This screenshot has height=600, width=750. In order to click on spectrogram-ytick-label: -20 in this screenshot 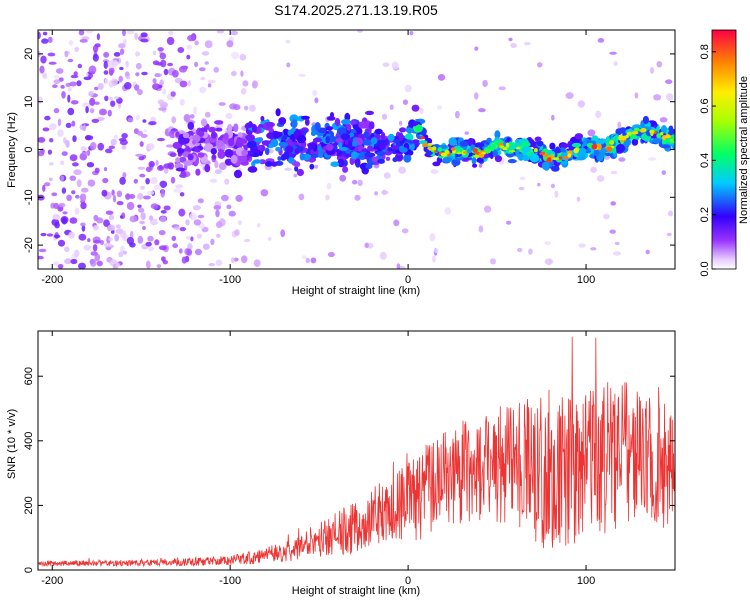, I will do `click(29, 245)`.